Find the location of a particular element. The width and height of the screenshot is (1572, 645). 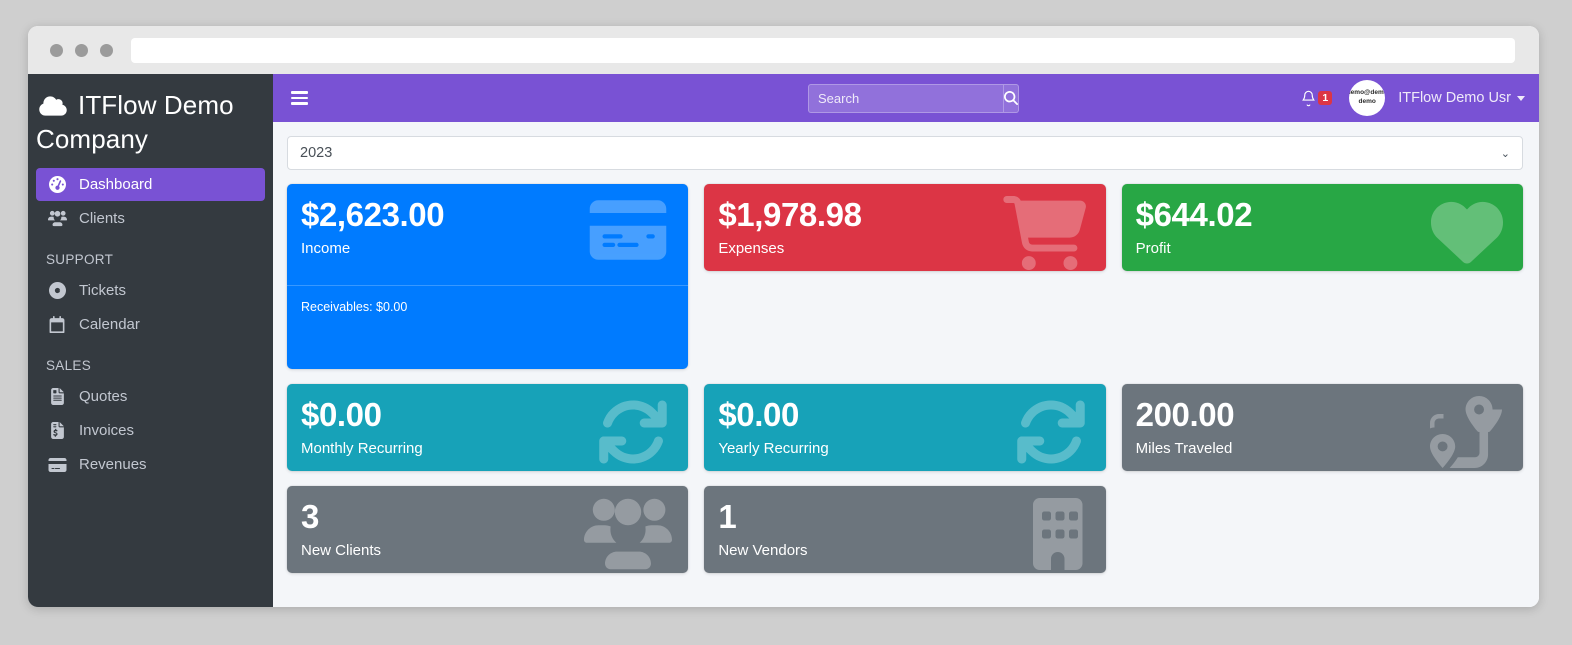

avatar-line-1: demo@demo is located at coordinates (1367, 93).